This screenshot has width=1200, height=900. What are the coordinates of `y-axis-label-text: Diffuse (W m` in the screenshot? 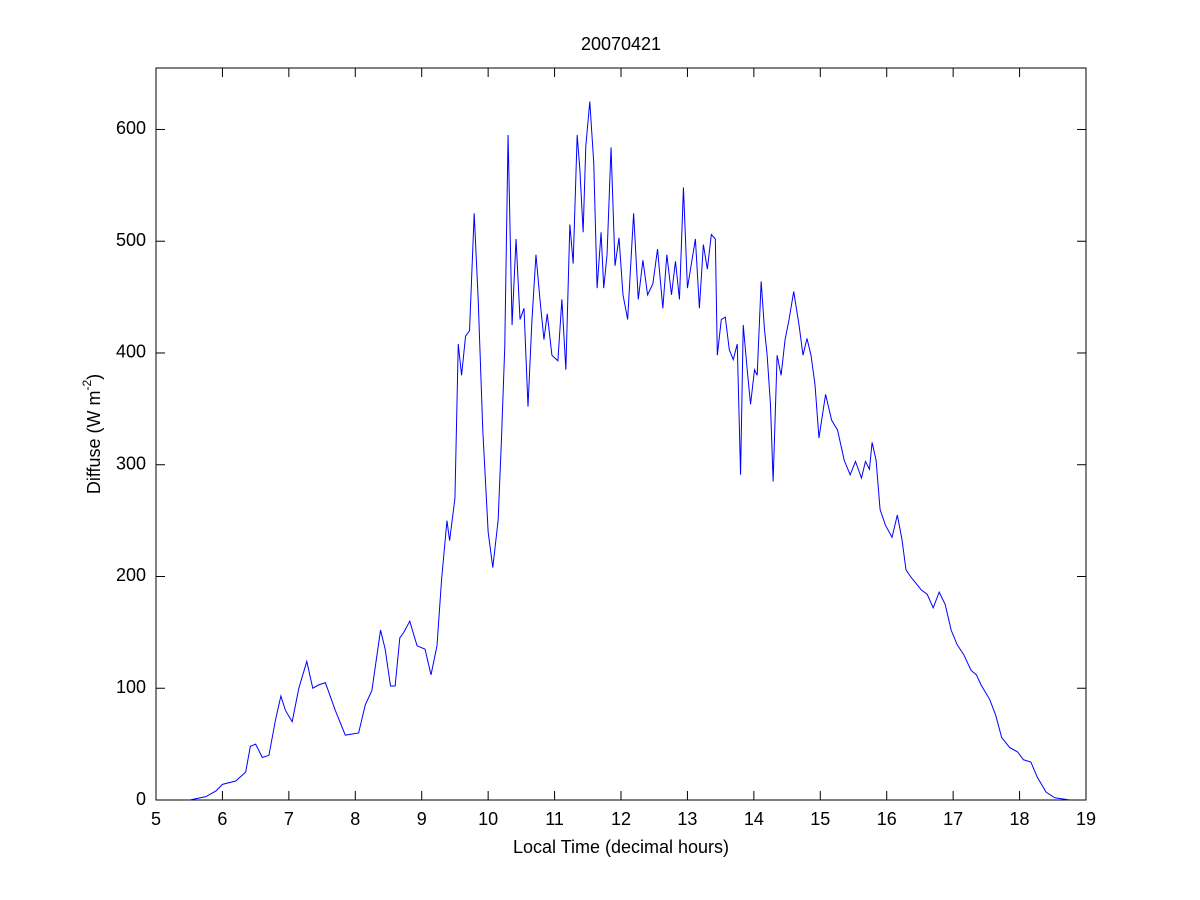 It's located at (94, 442).